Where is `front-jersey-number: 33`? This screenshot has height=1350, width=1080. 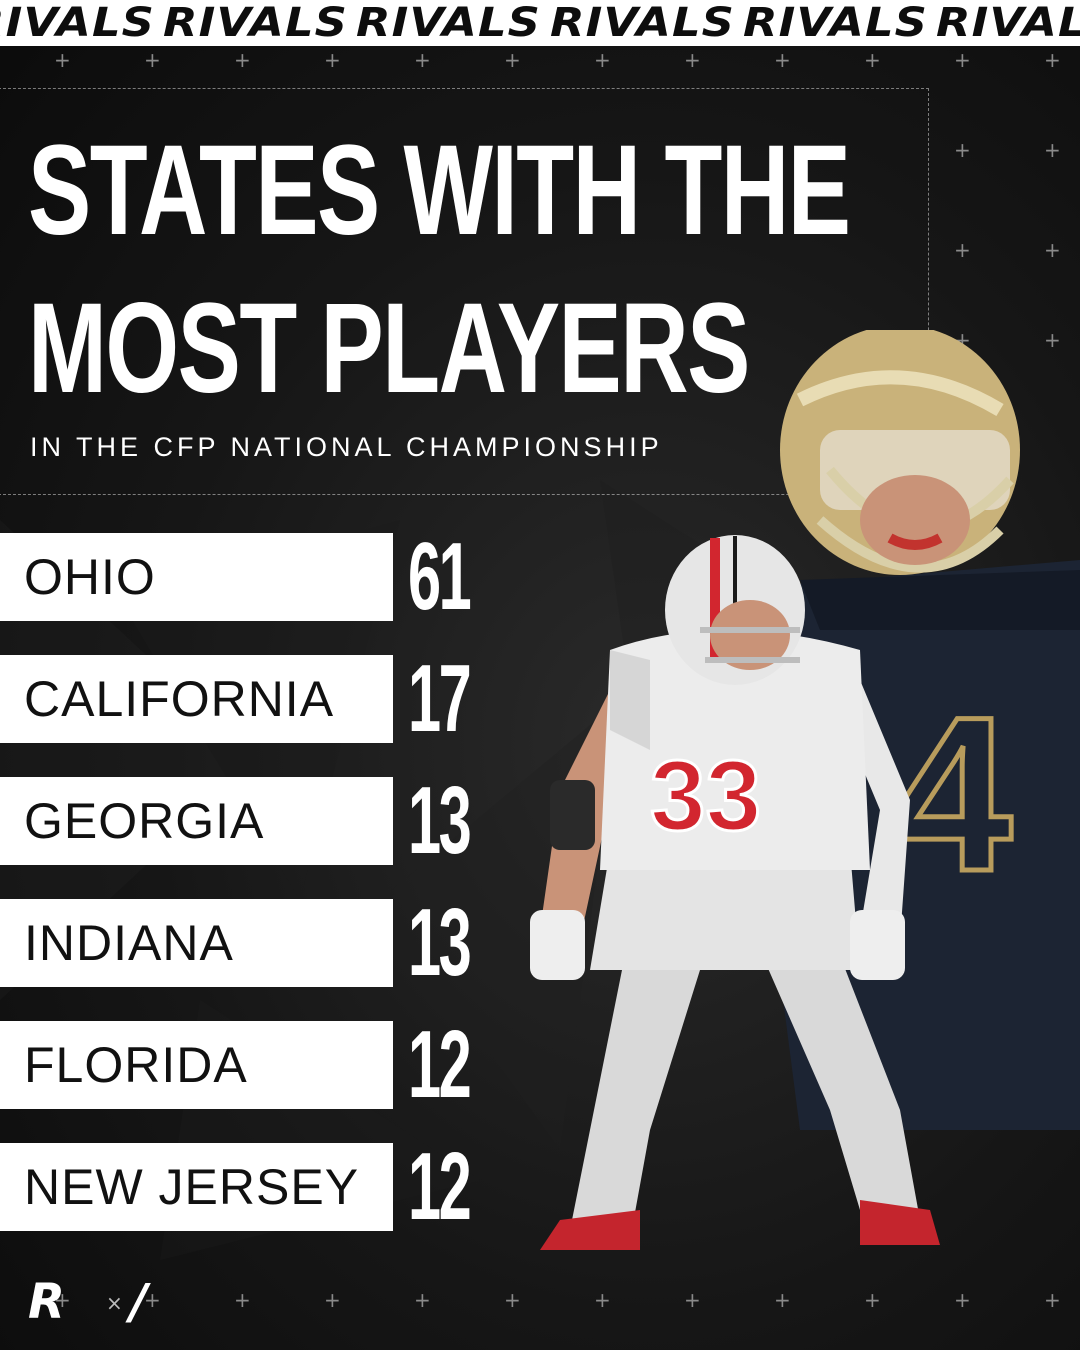 front-jersey-number: 33 is located at coordinates (705, 796).